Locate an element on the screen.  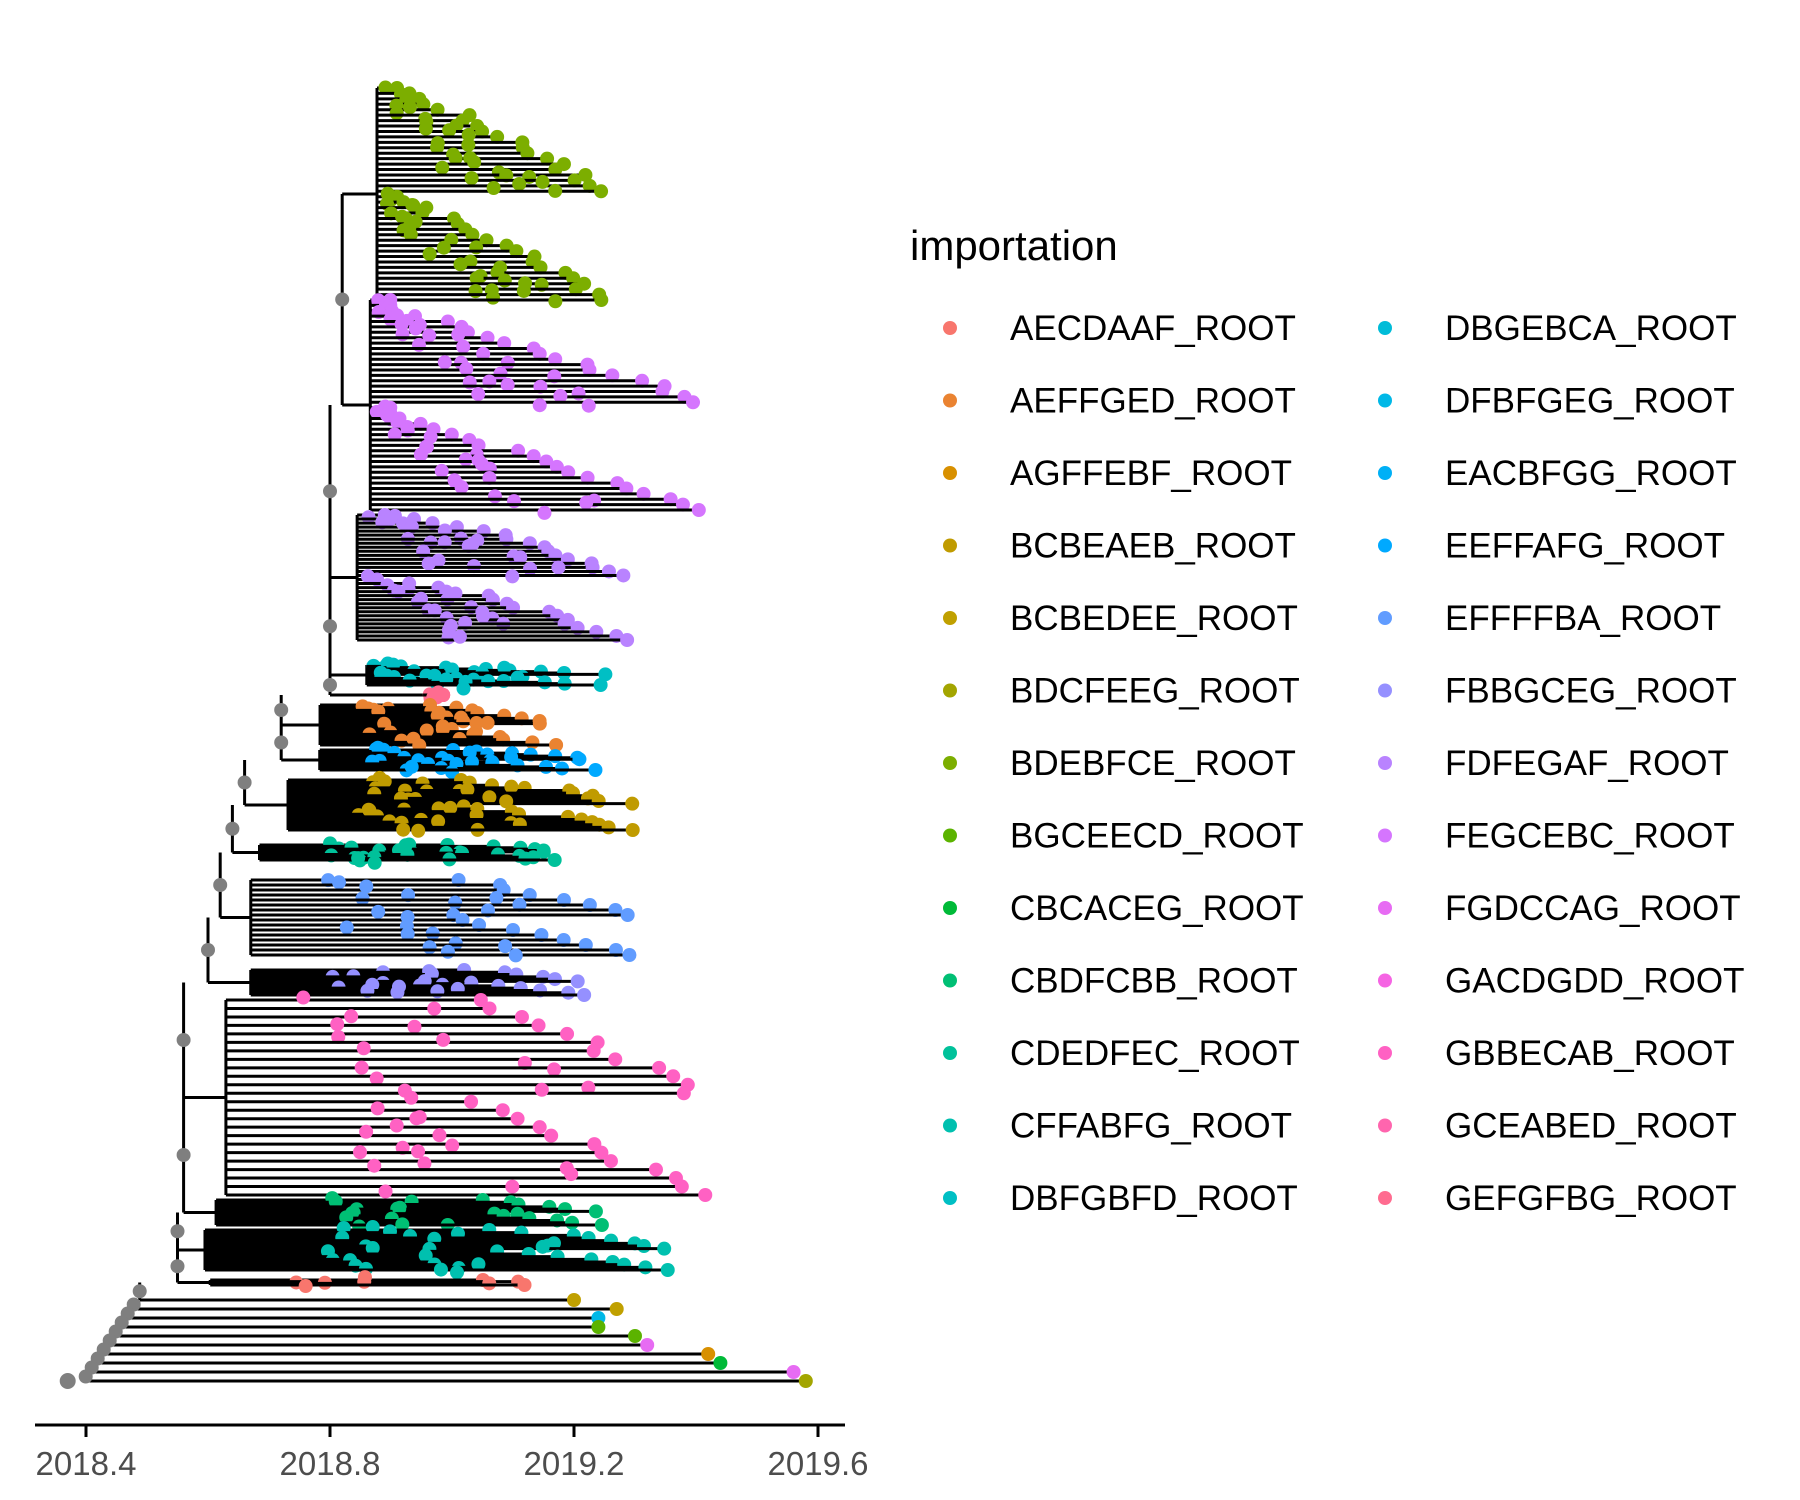
legend-item: GEFGFBG_ROOT is located at coordinates (1557, 1198).